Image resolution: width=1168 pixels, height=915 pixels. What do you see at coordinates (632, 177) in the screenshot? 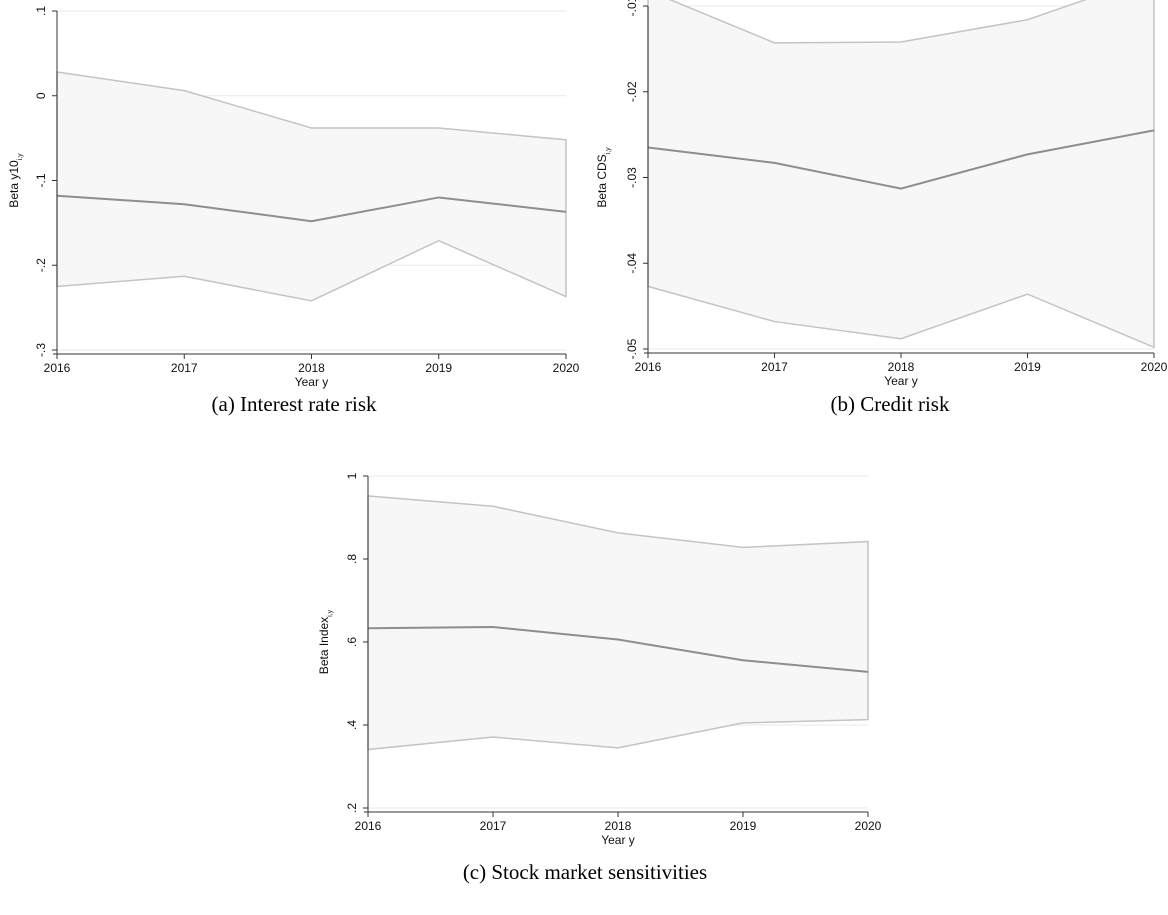
I see `y-tick-label-2: -.03` at bounding box center [632, 177].